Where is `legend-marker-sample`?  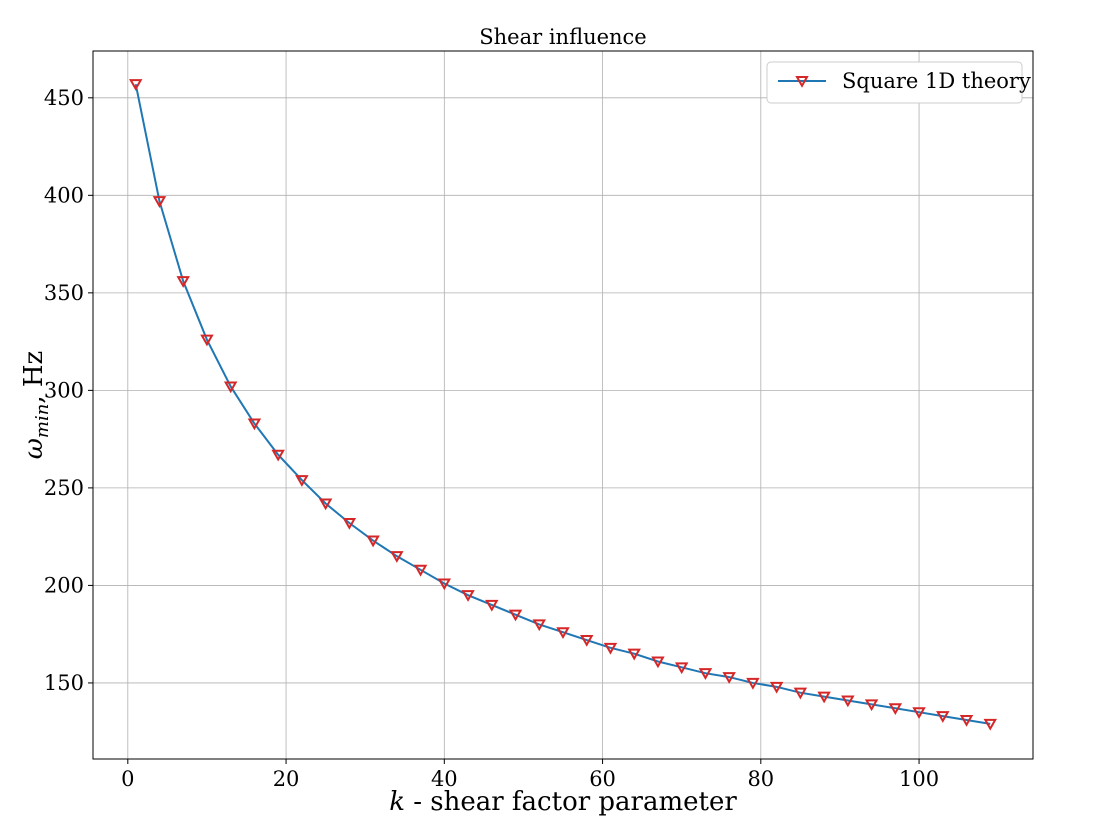 legend-marker-sample is located at coordinates (802, 82).